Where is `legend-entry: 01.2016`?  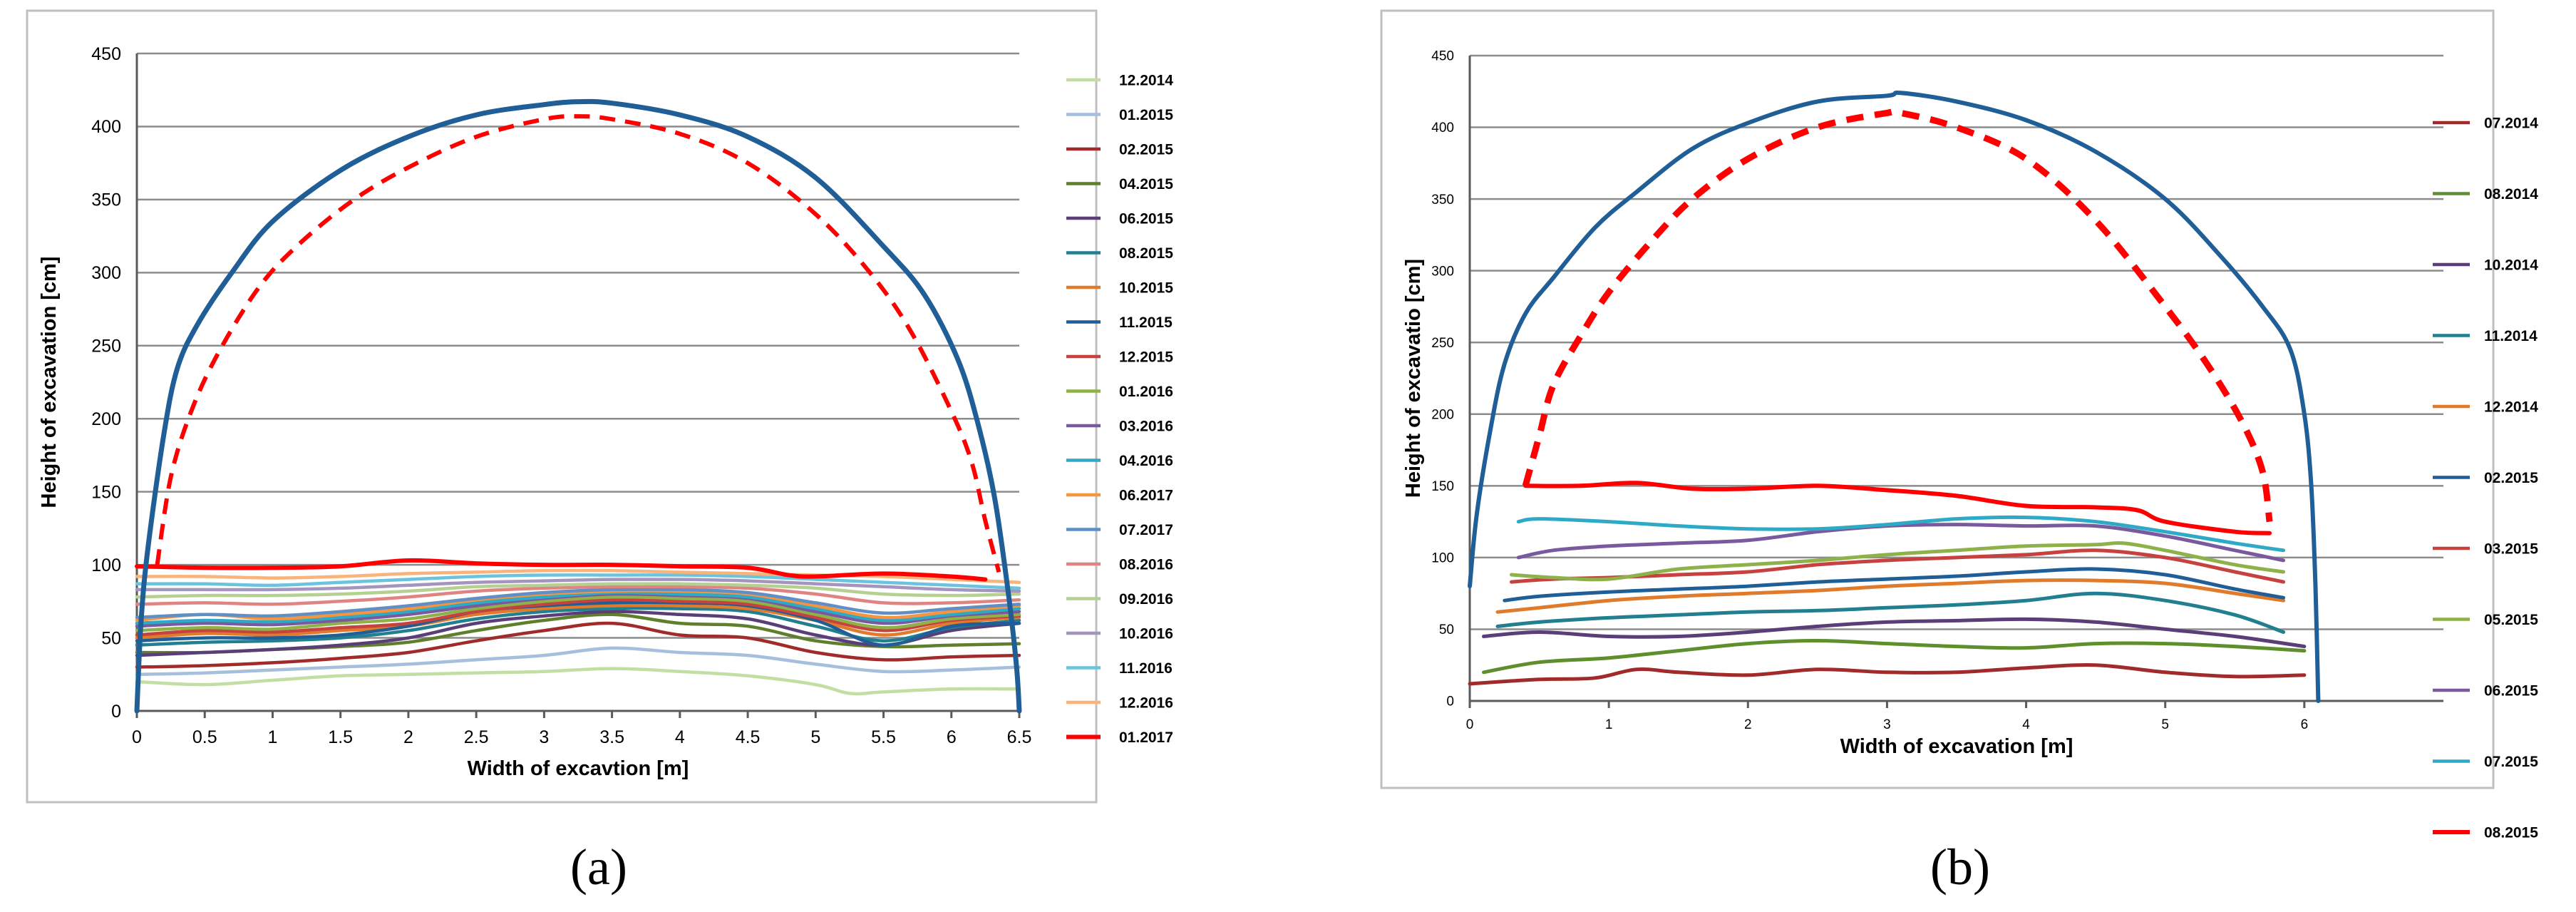 legend-entry: 01.2016 is located at coordinates (1146, 392).